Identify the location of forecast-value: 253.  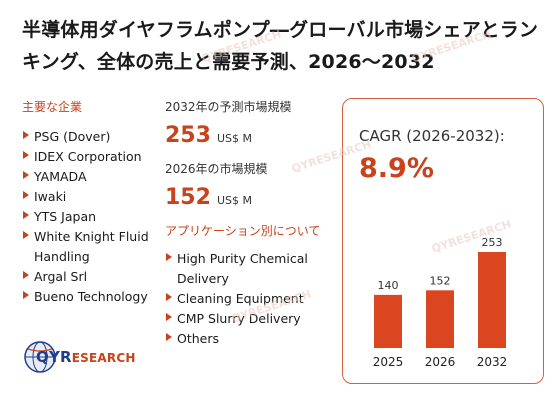
(188, 135).